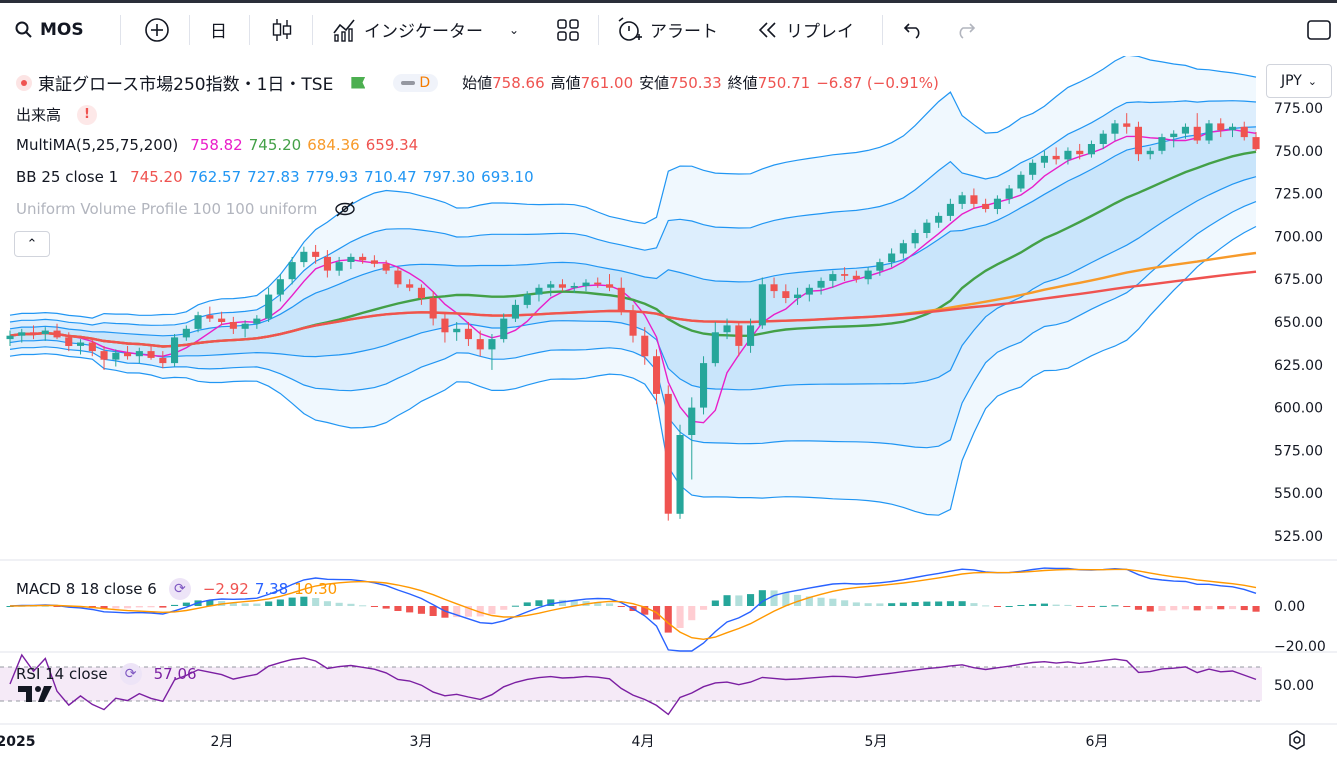 This screenshot has width=1337, height=757. I want to click on currency-selector: JPY ⌄, so click(1299, 81).